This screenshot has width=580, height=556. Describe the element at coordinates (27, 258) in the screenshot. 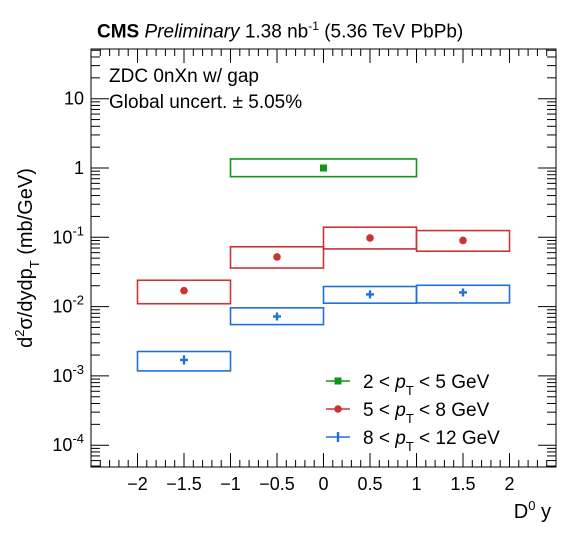

I see `y-axis-label: d2σ/dydpT (mb/GeV)` at that location.